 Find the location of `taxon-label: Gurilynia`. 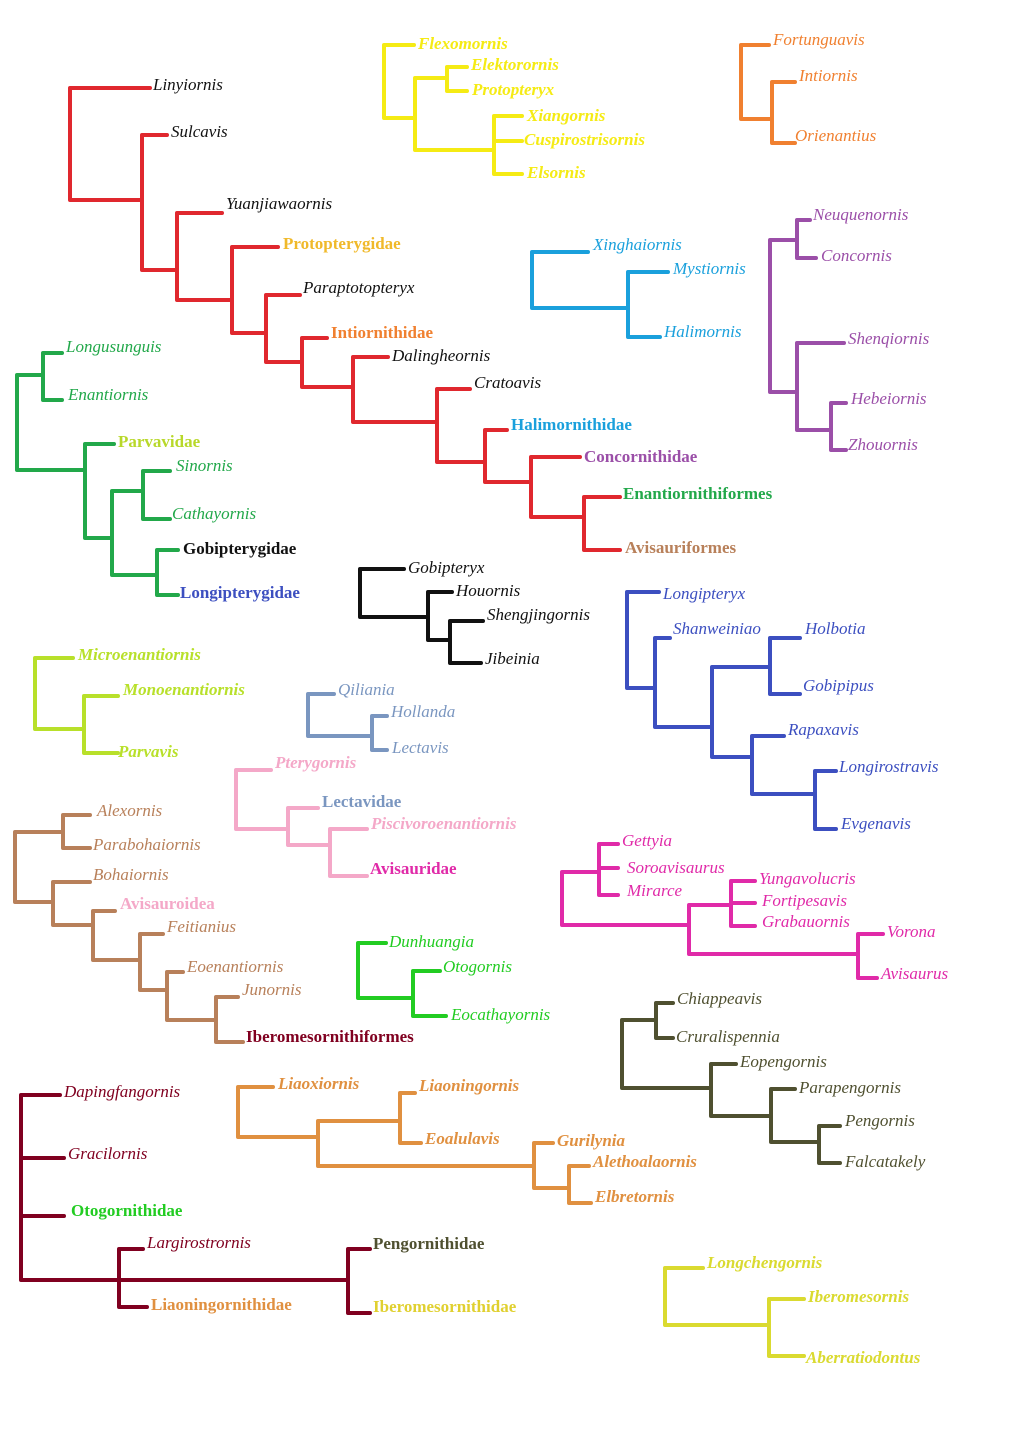

taxon-label: Gurilynia is located at coordinates (591, 1140).